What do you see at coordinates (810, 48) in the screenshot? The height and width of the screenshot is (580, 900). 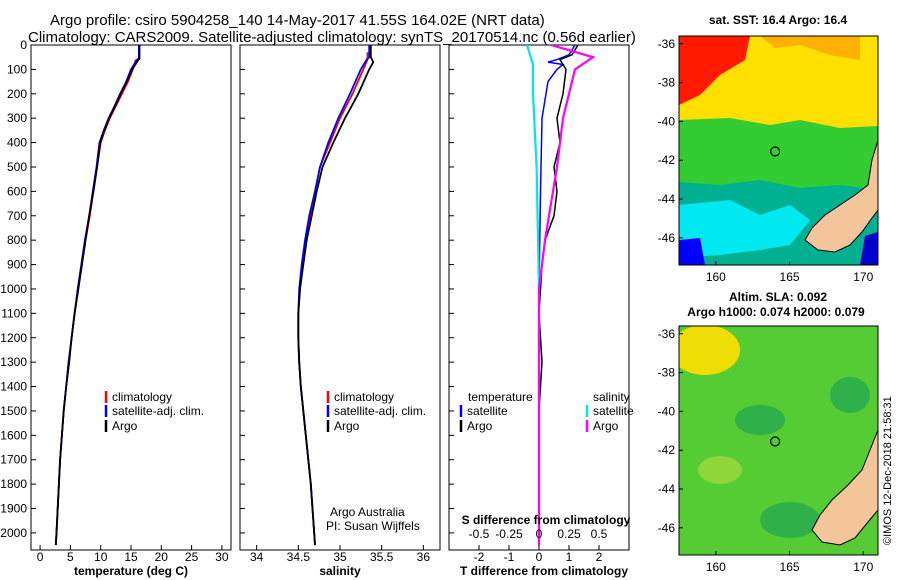 I see `sst-orange-region` at bounding box center [810, 48].